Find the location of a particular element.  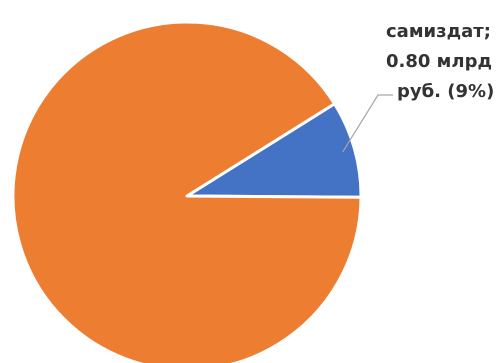

data-label-line-2: 0.80 млрд is located at coordinates (439, 61).